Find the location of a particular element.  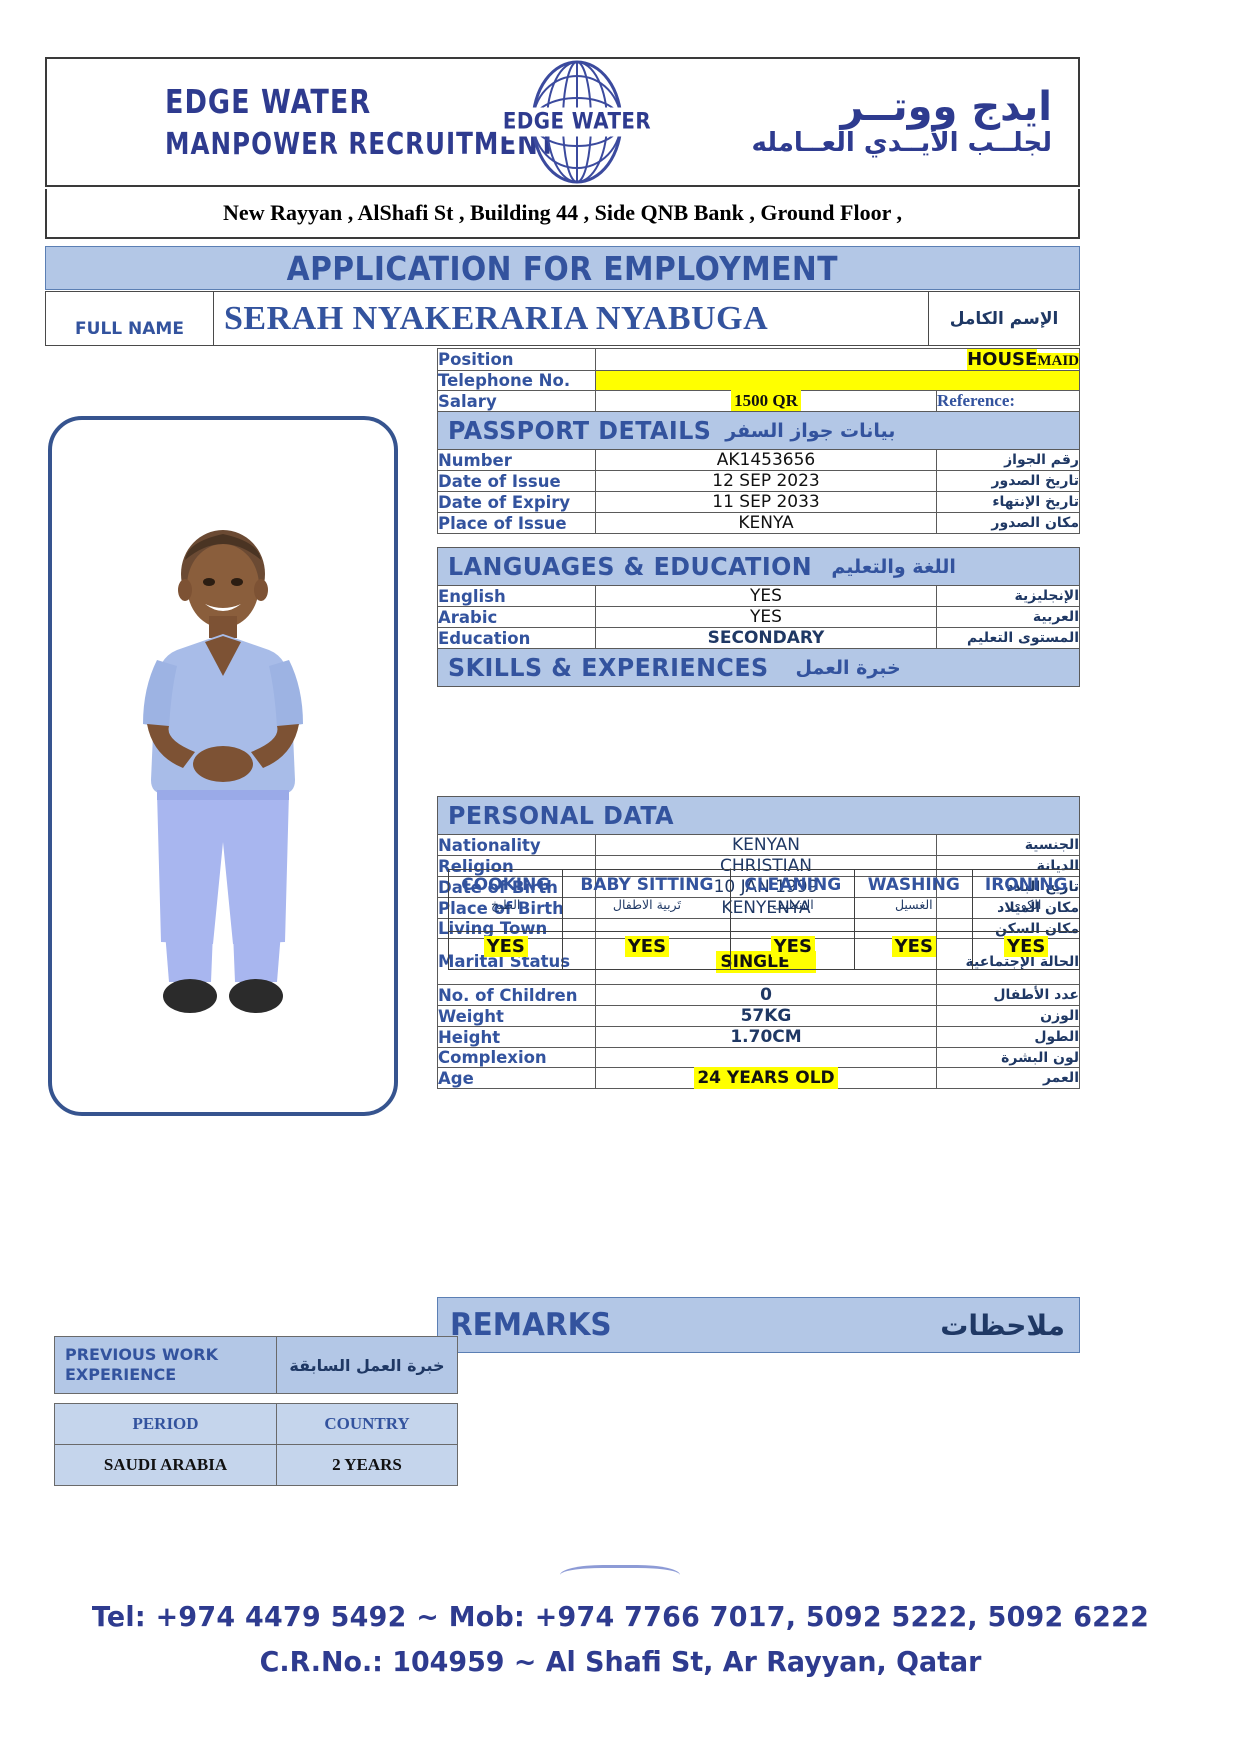

table-row: Complexion لون البشرة is located at coordinates (758, 1057).